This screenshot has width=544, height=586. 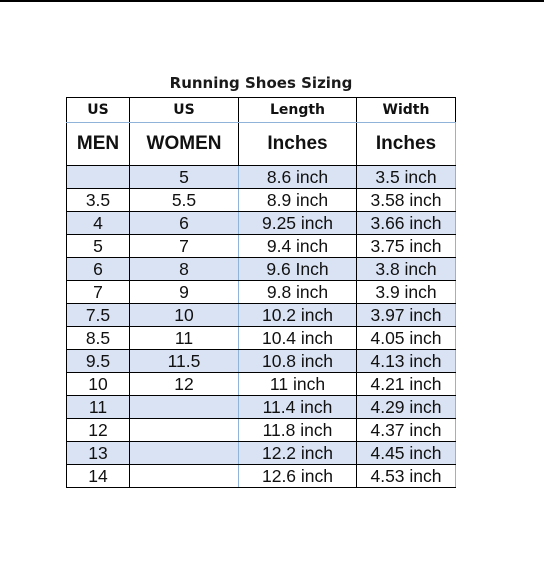 I want to click on length-cell: 9.6 Inch, so click(x=297, y=269).